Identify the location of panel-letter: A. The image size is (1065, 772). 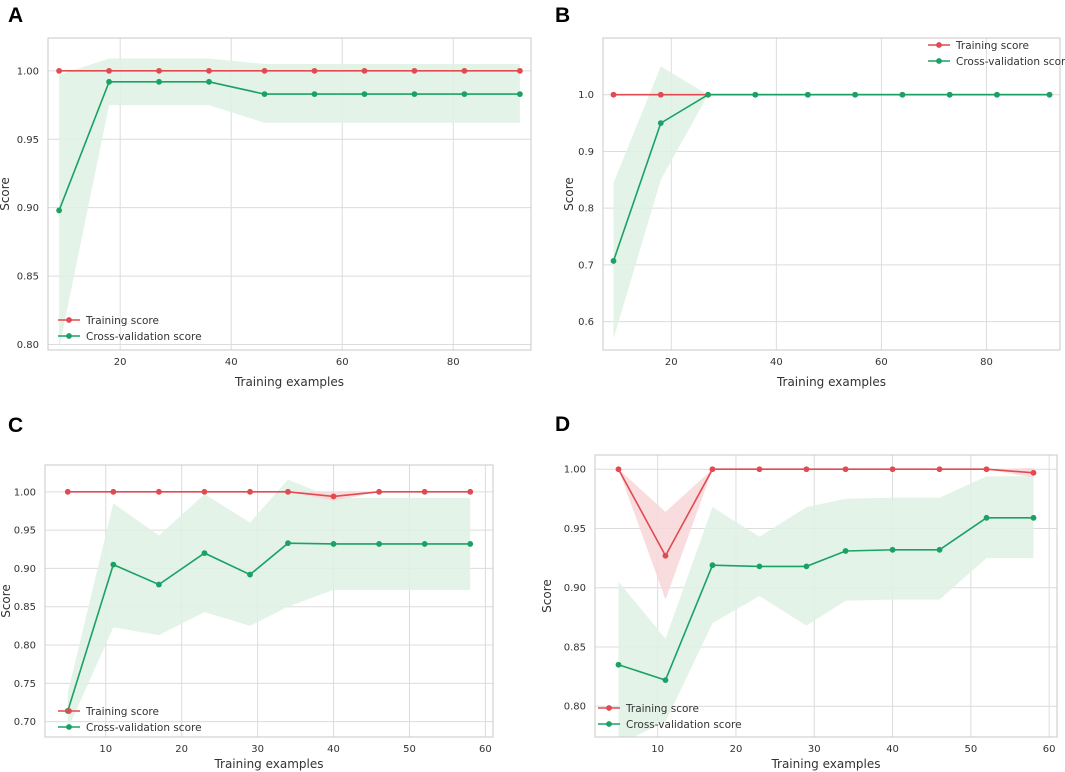
(15, 15).